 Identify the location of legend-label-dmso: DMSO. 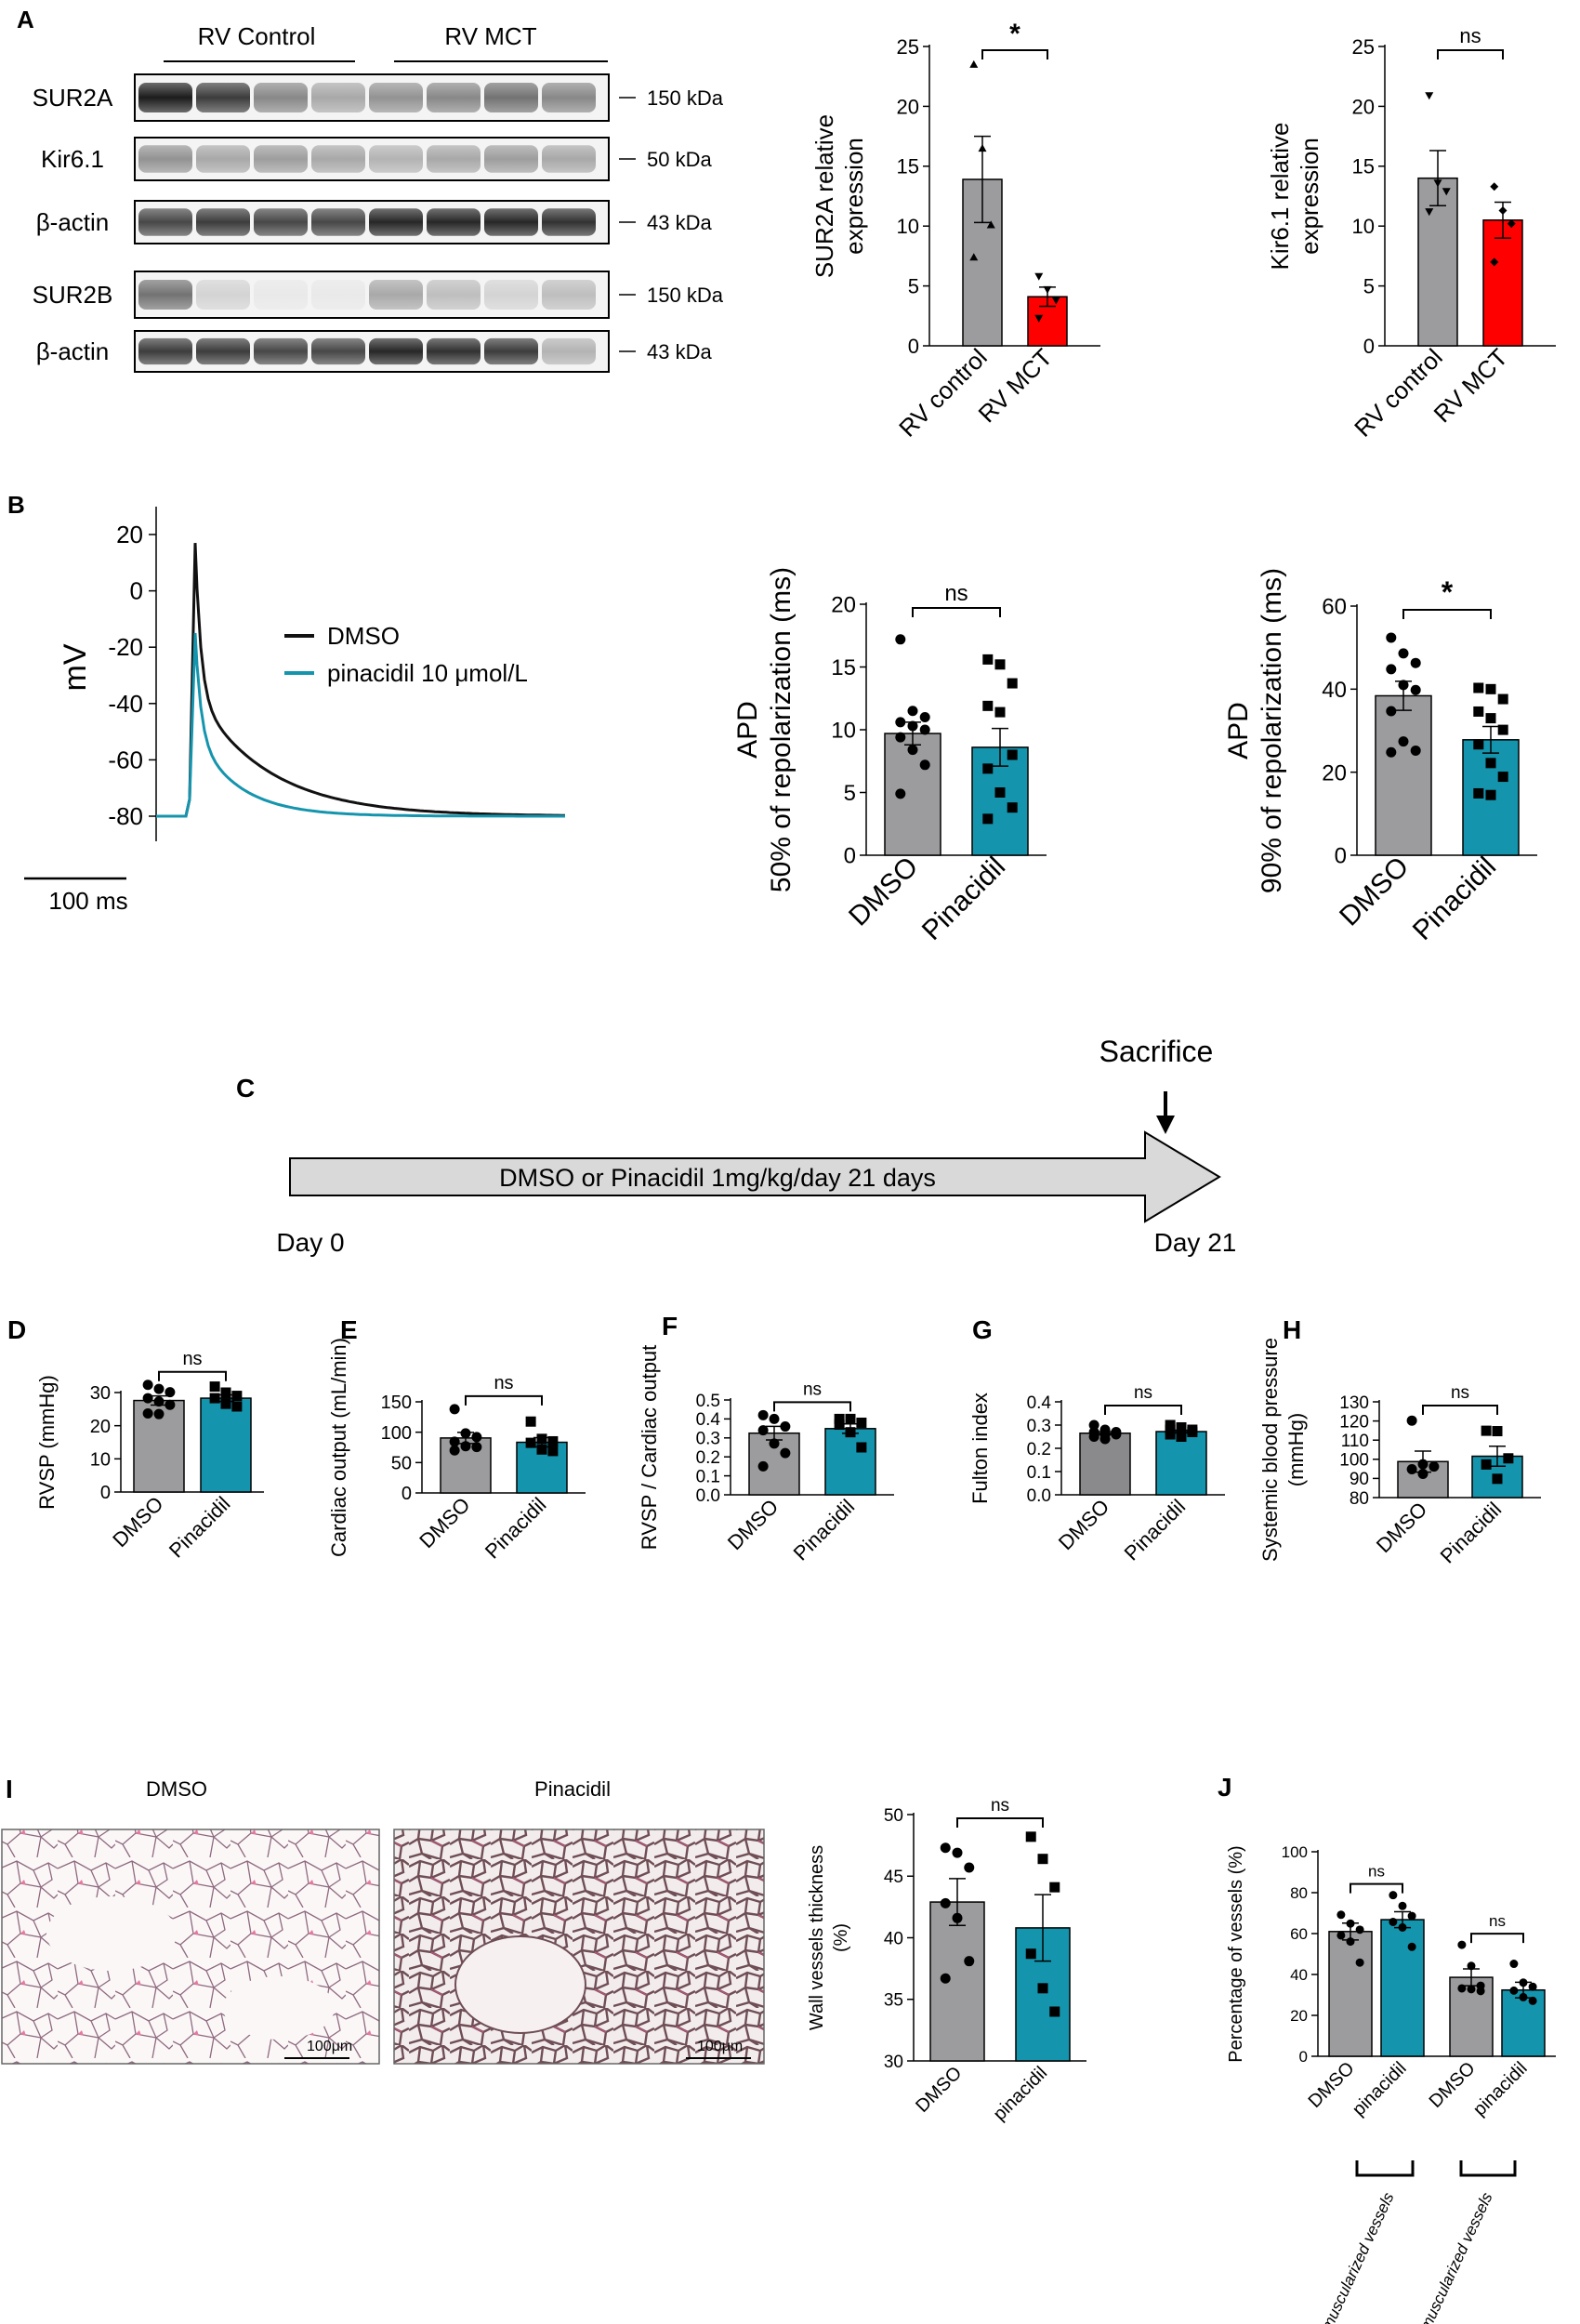
(363, 636).